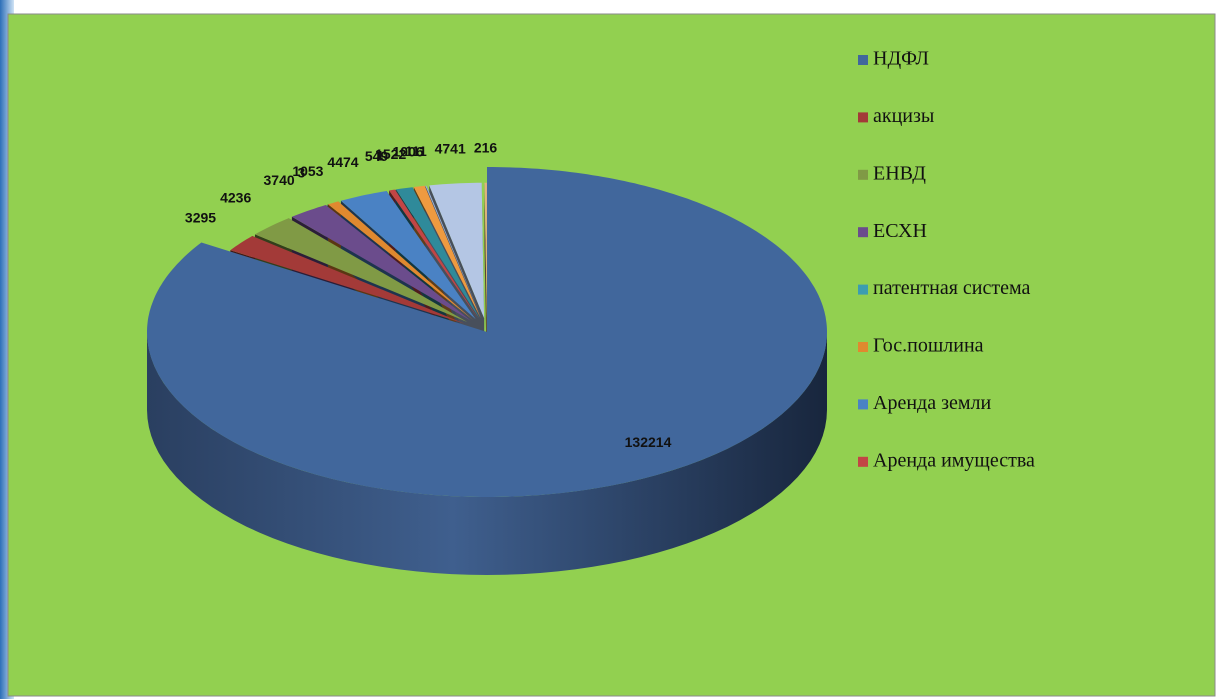 The height and width of the screenshot is (699, 1222). What do you see at coordinates (901, 59) in the screenshot?
I see `legend-label: НДФЛ` at bounding box center [901, 59].